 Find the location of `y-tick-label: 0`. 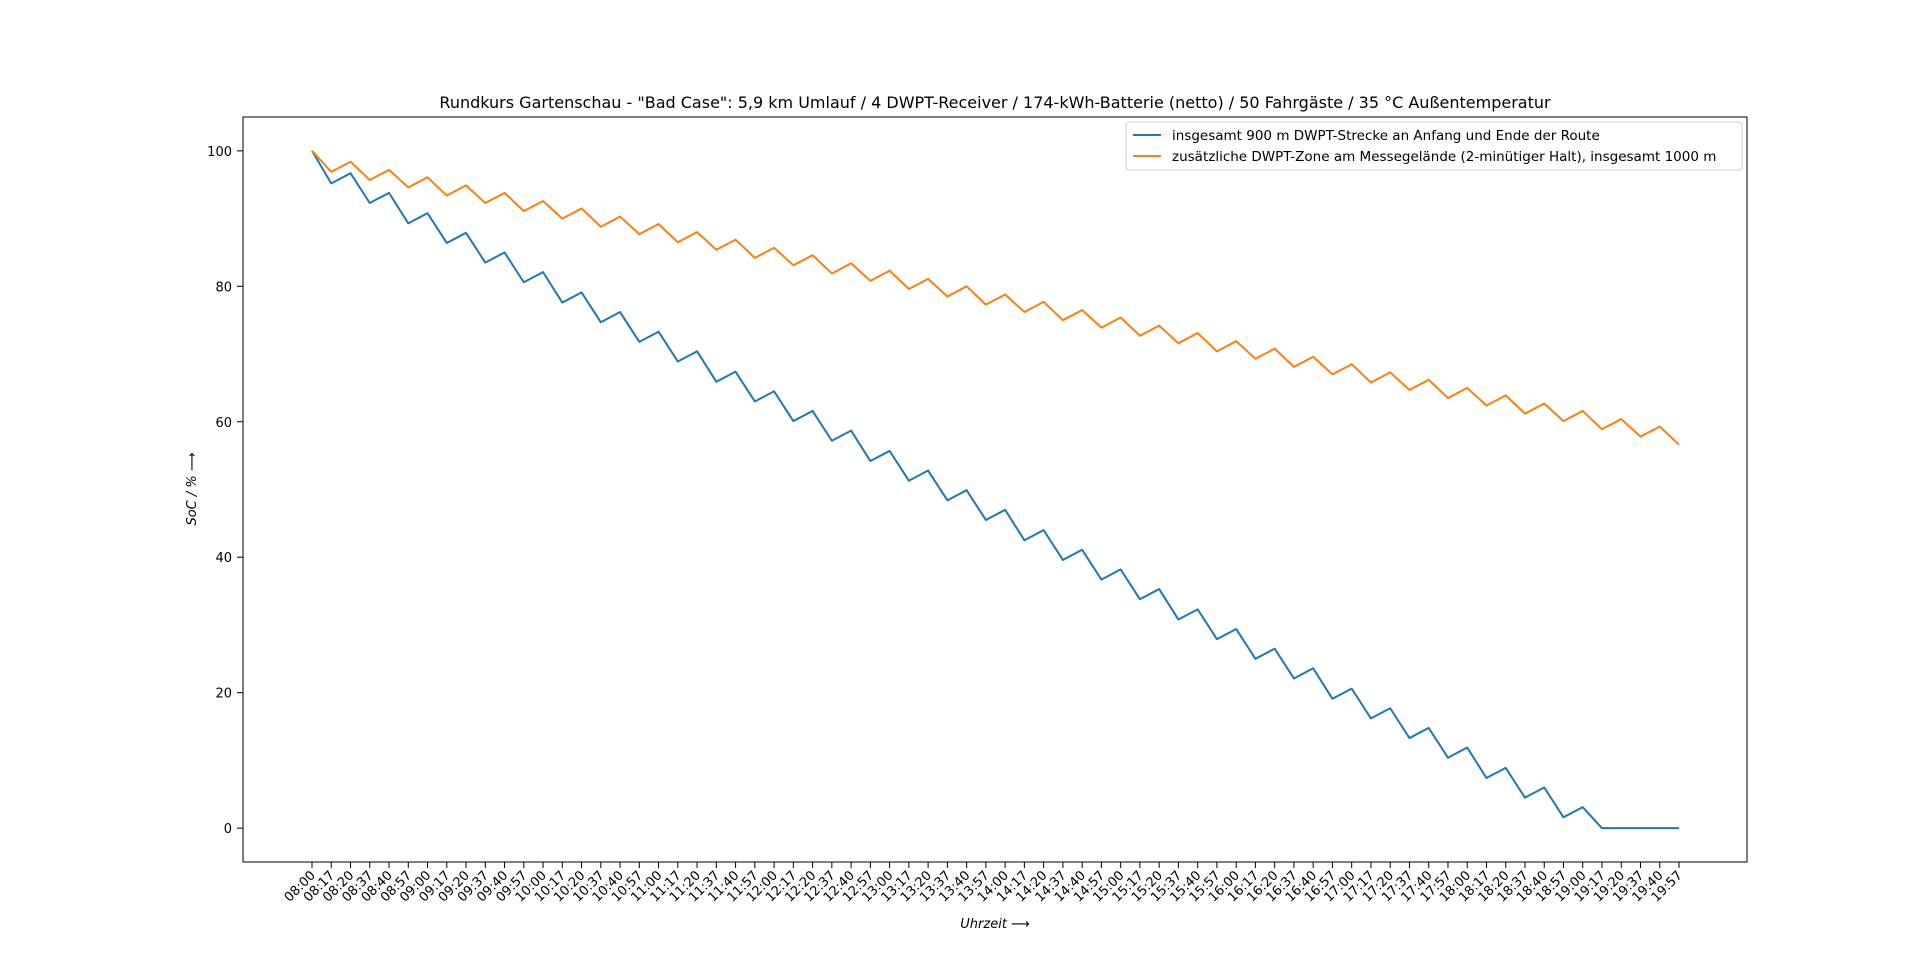

y-tick-label: 0 is located at coordinates (228, 829).